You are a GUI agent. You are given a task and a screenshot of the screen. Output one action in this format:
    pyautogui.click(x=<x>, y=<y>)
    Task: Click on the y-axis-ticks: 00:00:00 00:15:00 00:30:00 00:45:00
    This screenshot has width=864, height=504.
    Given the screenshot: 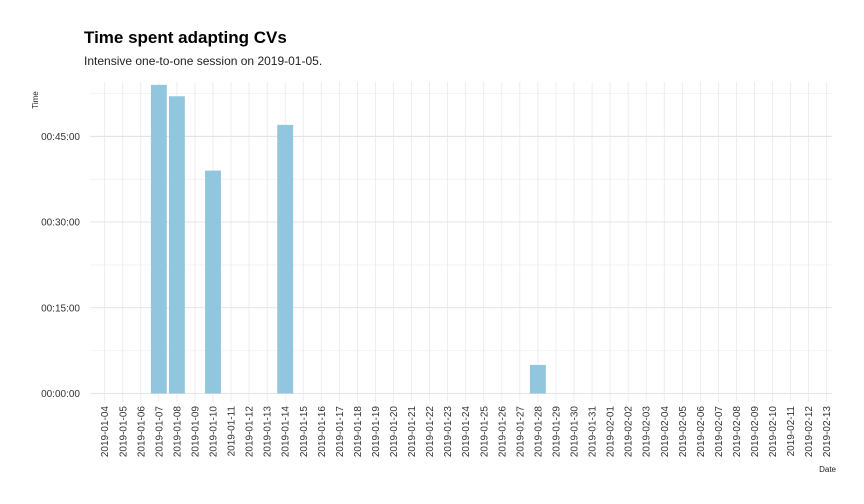 What is the action you would take?
    pyautogui.click(x=60, y=266)
    